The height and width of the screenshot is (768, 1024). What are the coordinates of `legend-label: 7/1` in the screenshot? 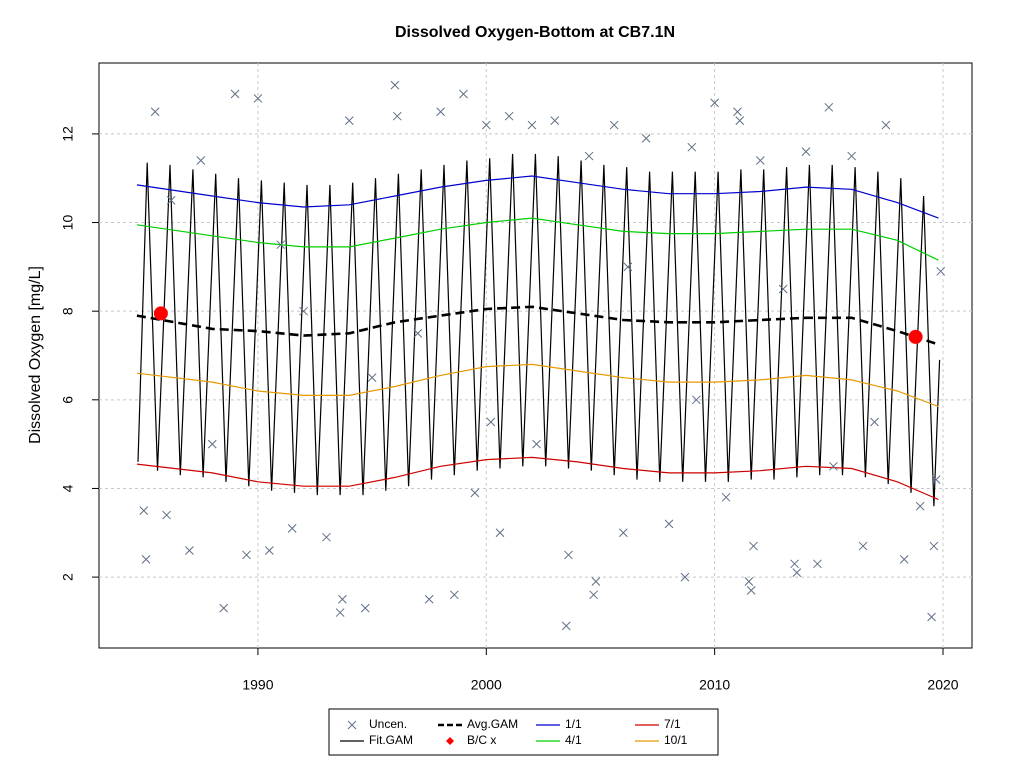 It's located at (672, 724).